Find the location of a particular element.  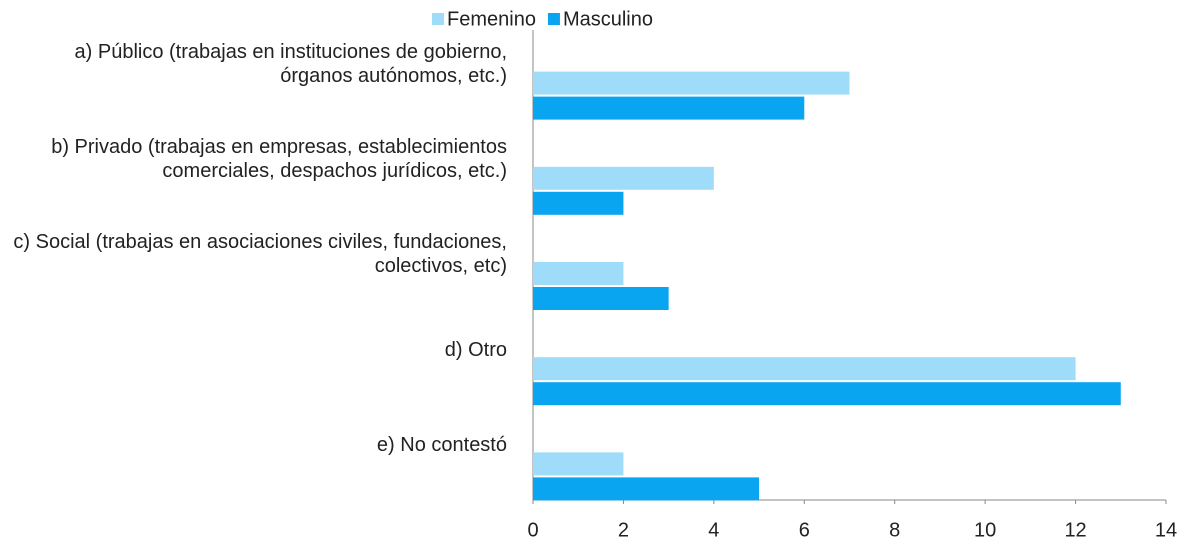

legend-label: Femenino is located at coordinates (491, 19).